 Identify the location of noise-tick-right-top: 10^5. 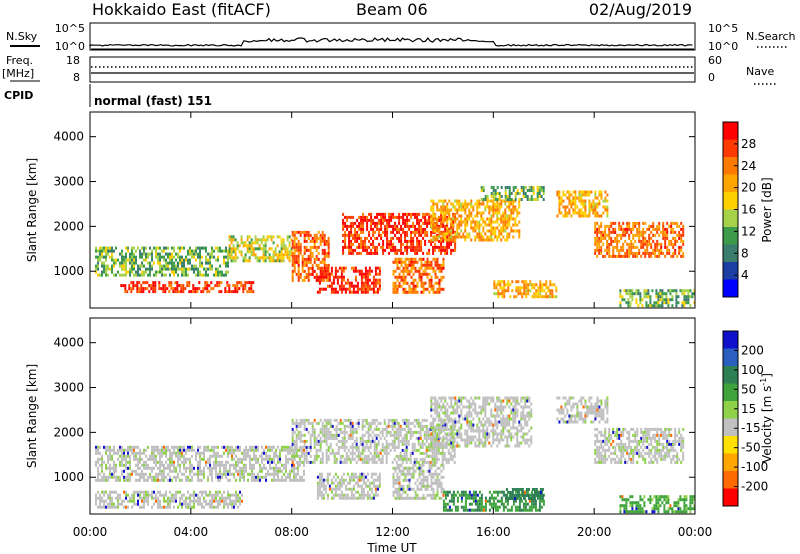
(723, 28).